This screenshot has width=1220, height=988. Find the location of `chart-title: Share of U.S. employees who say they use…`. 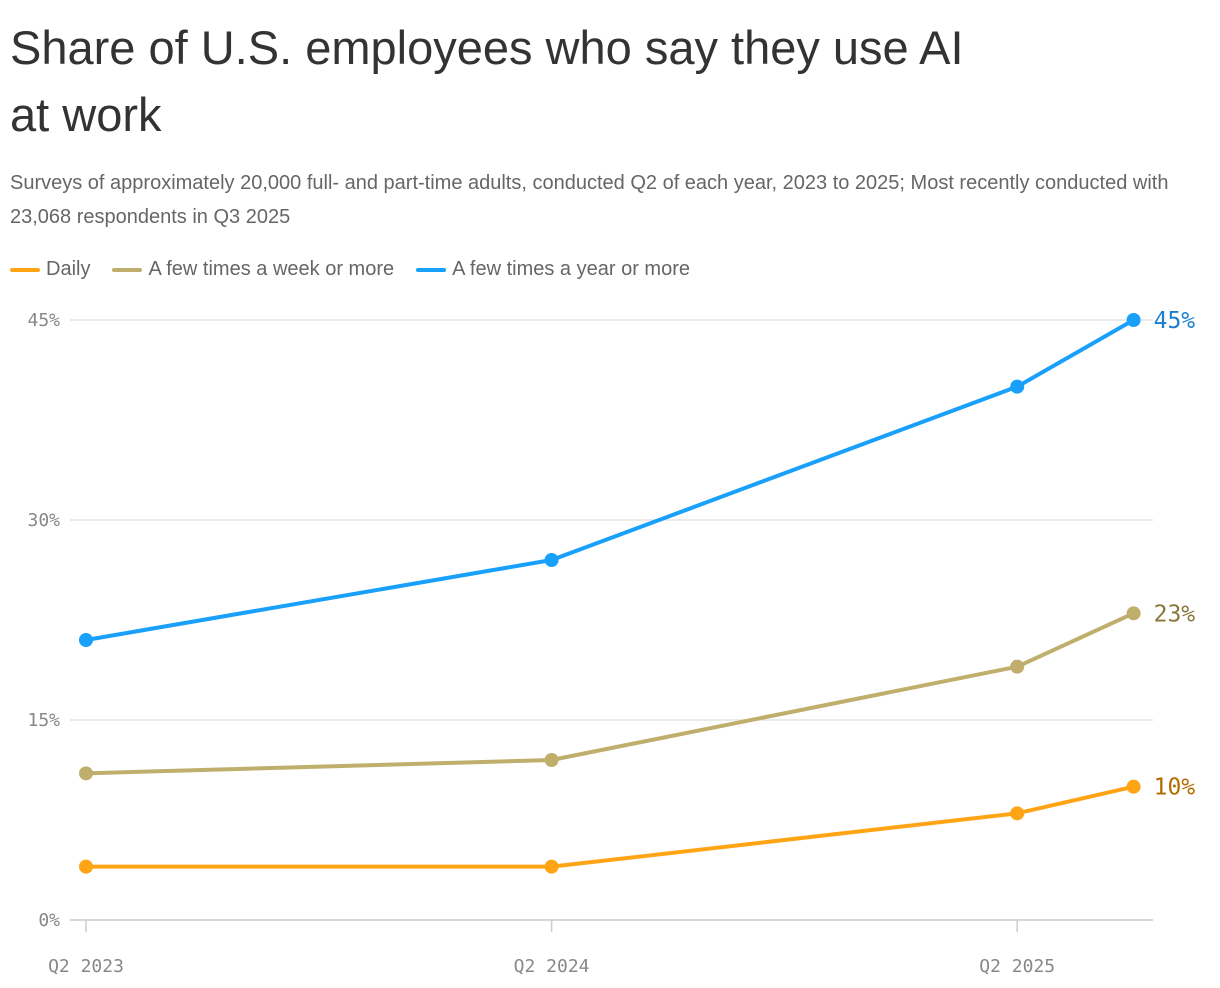

chart-title: Share of U.S. employees who say they use… is located at coordinates (487, 81).